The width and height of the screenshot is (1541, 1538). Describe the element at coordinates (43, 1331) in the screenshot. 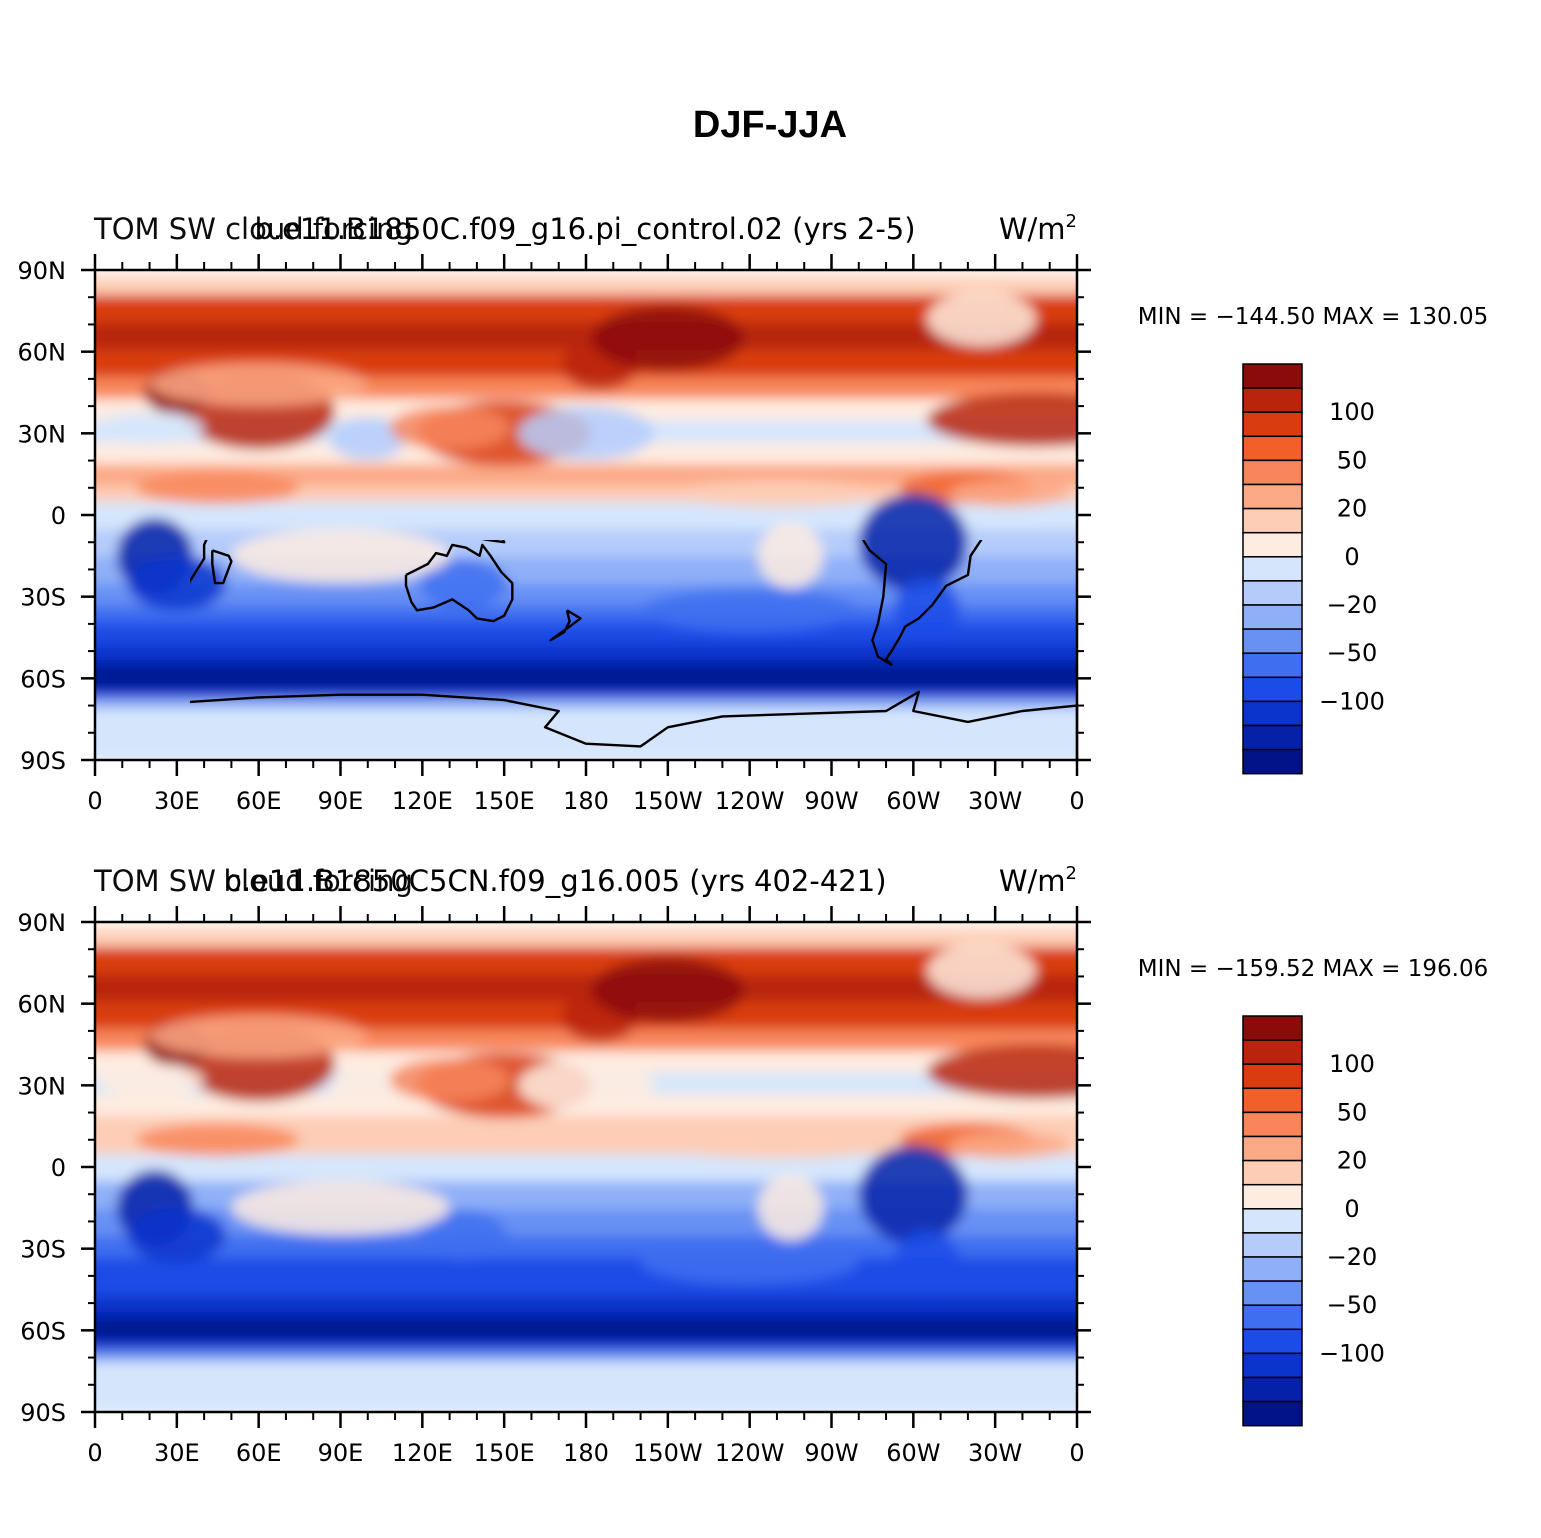

I see `lat-tick-label: 60S` at that location.